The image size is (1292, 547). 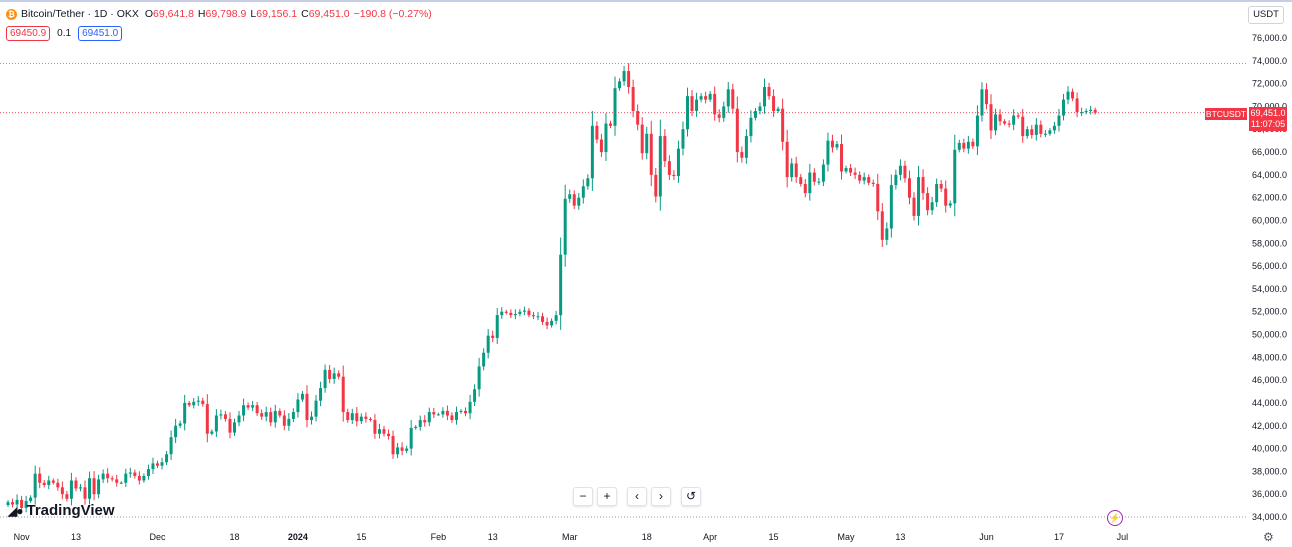 What do you see at coordinates (28, 33) in the screenshot?
I see `sell-price-button: 69450.9` at bounding box center [28, 33].